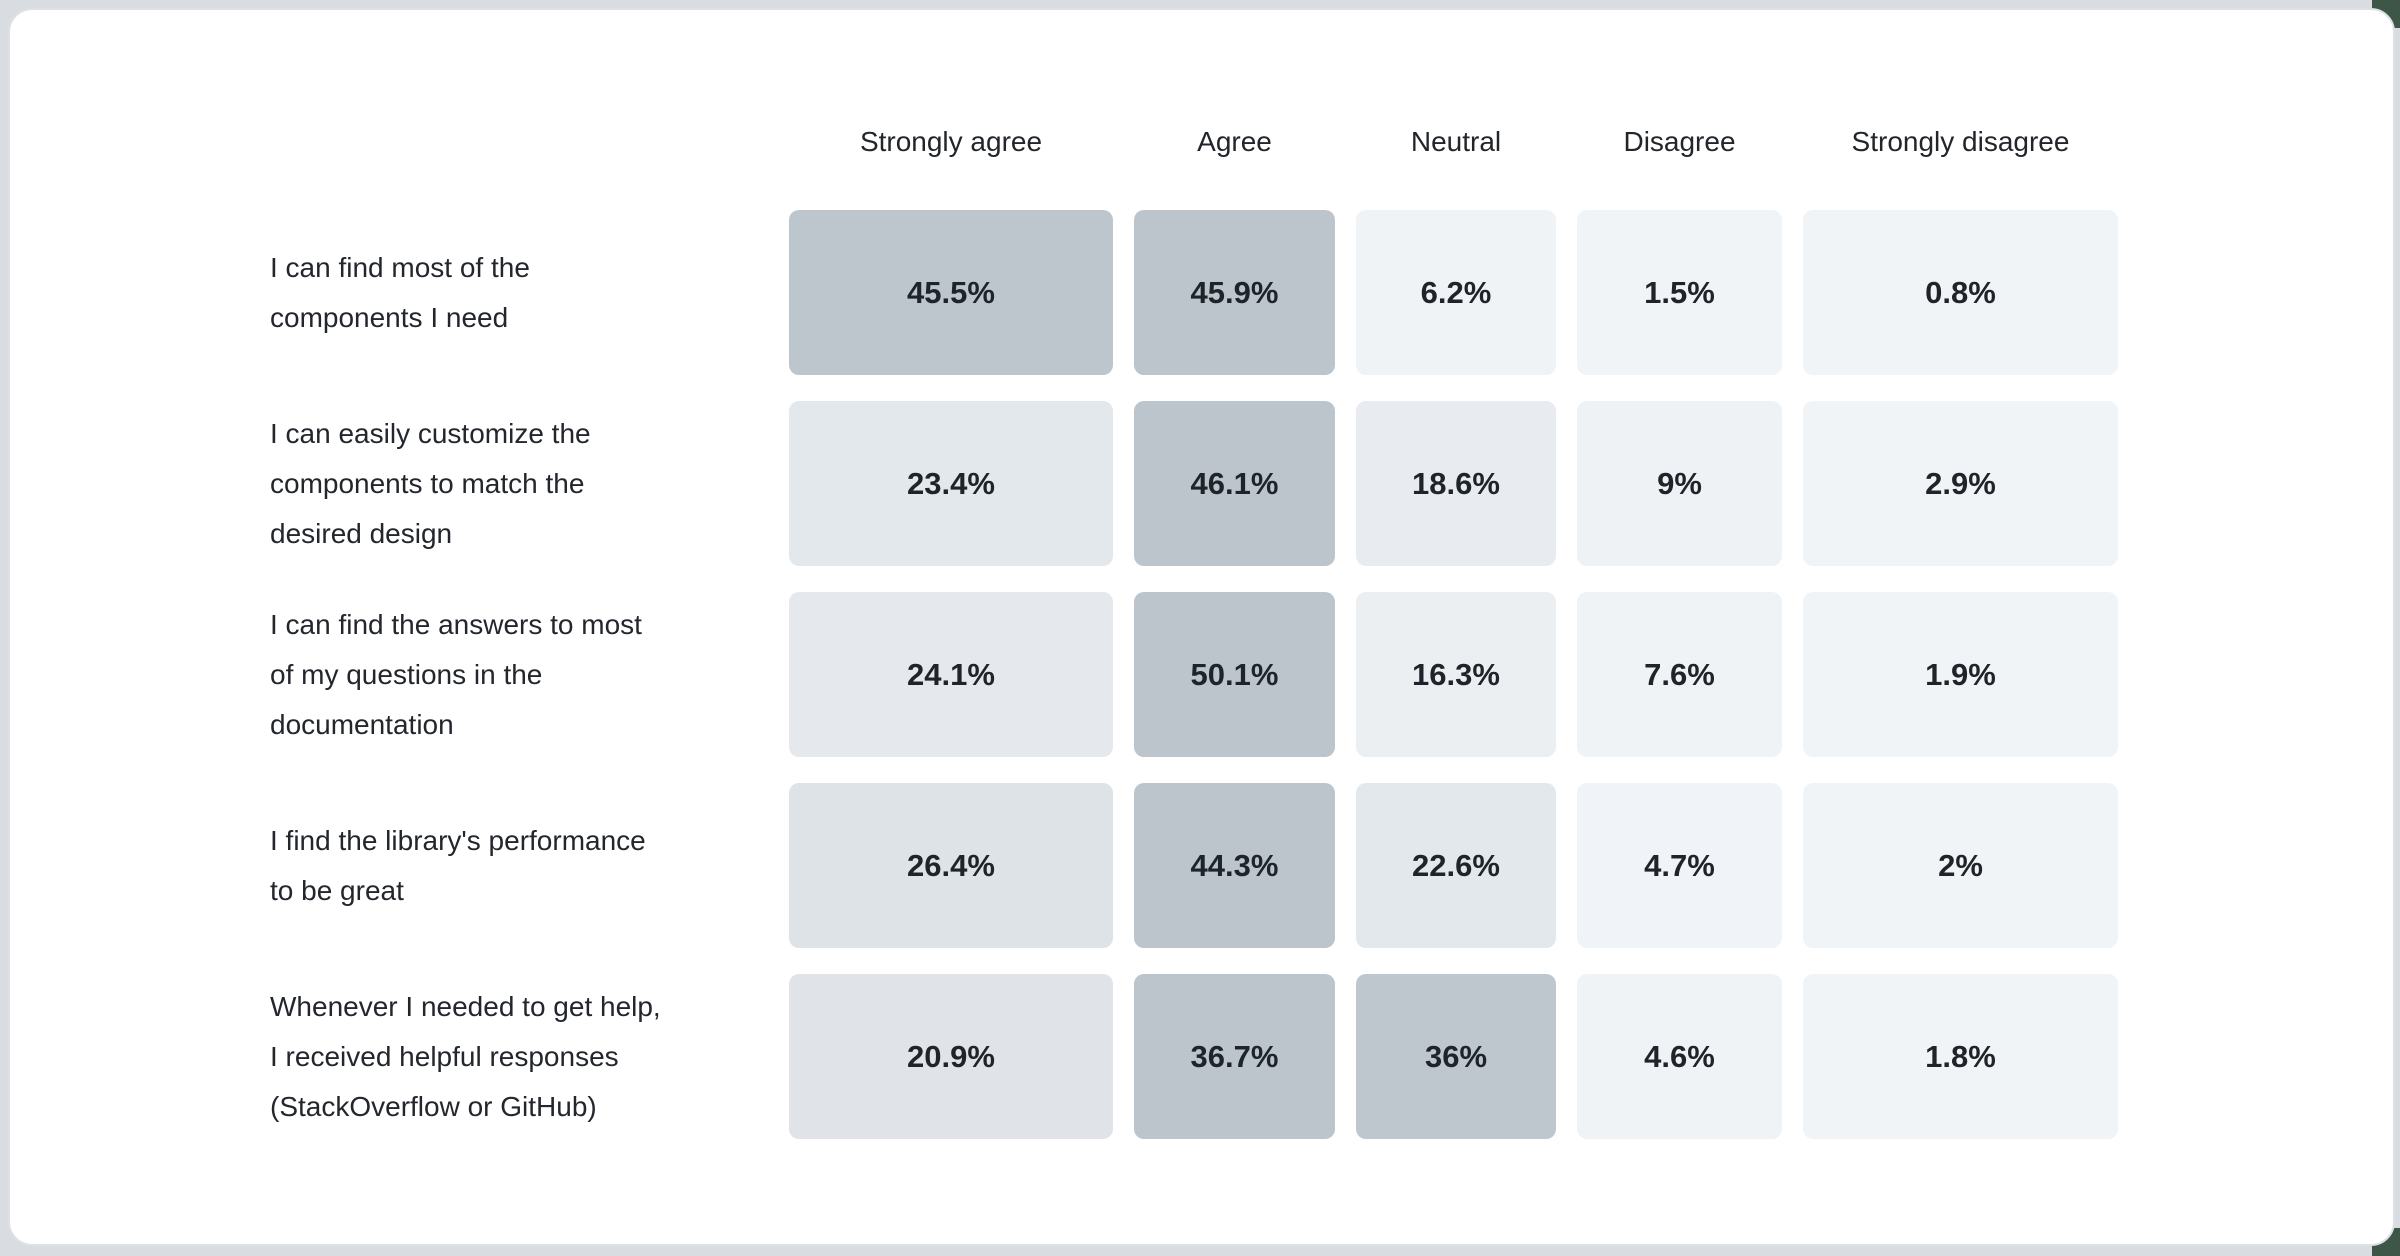  Describe the element at coordinates (951, 674) in the screenshot. I see `heatmap-cell: 24.1%` at that location.